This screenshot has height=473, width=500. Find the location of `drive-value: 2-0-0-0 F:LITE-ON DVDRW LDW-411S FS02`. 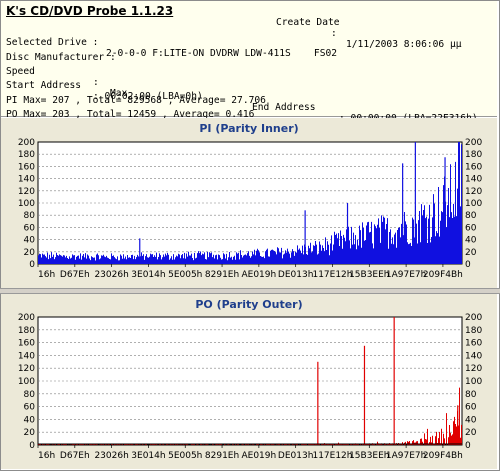

drive-value: 2-0-0-0 F:LITE-ON DVDRW LDW-411S FS02 is located at coordinates (222, 53).